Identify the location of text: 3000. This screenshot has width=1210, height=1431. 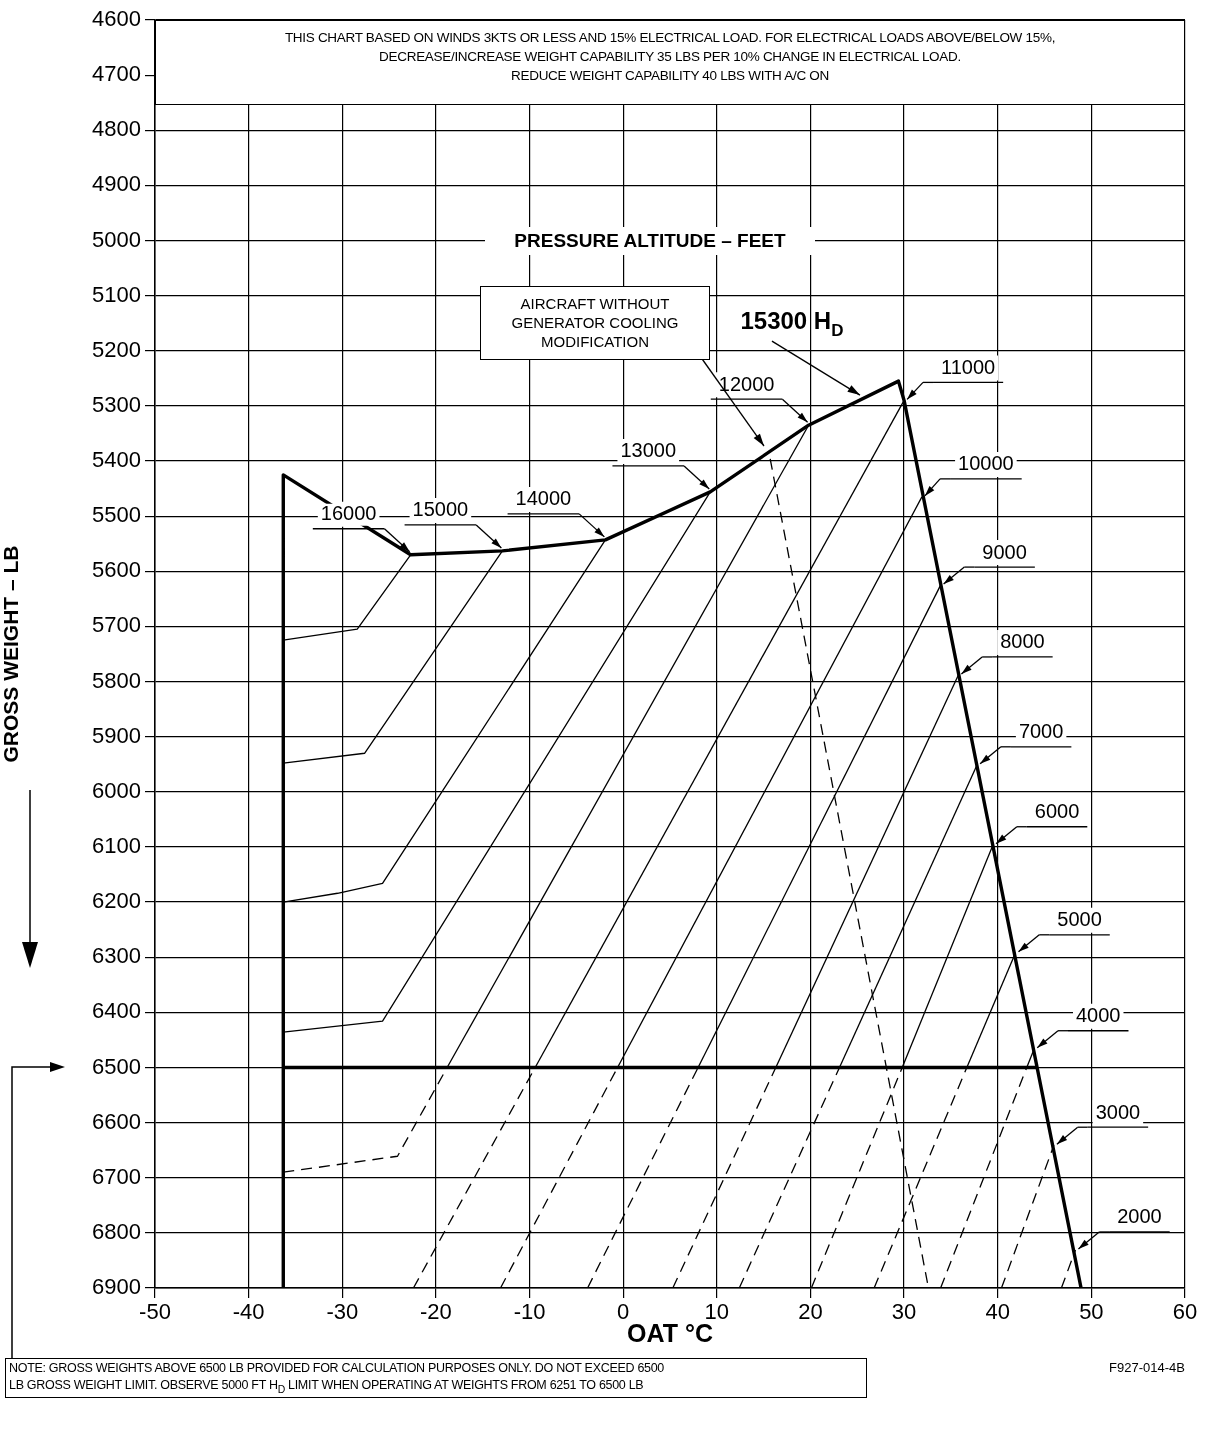
(1118, 1111).